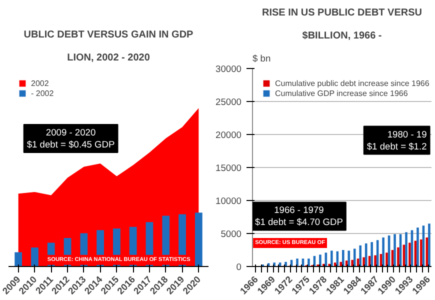  Describe the element at coordinates (352, 83) in the screenshot. I see `legend-label: Cumulative public debt increase since 1966` at that location.